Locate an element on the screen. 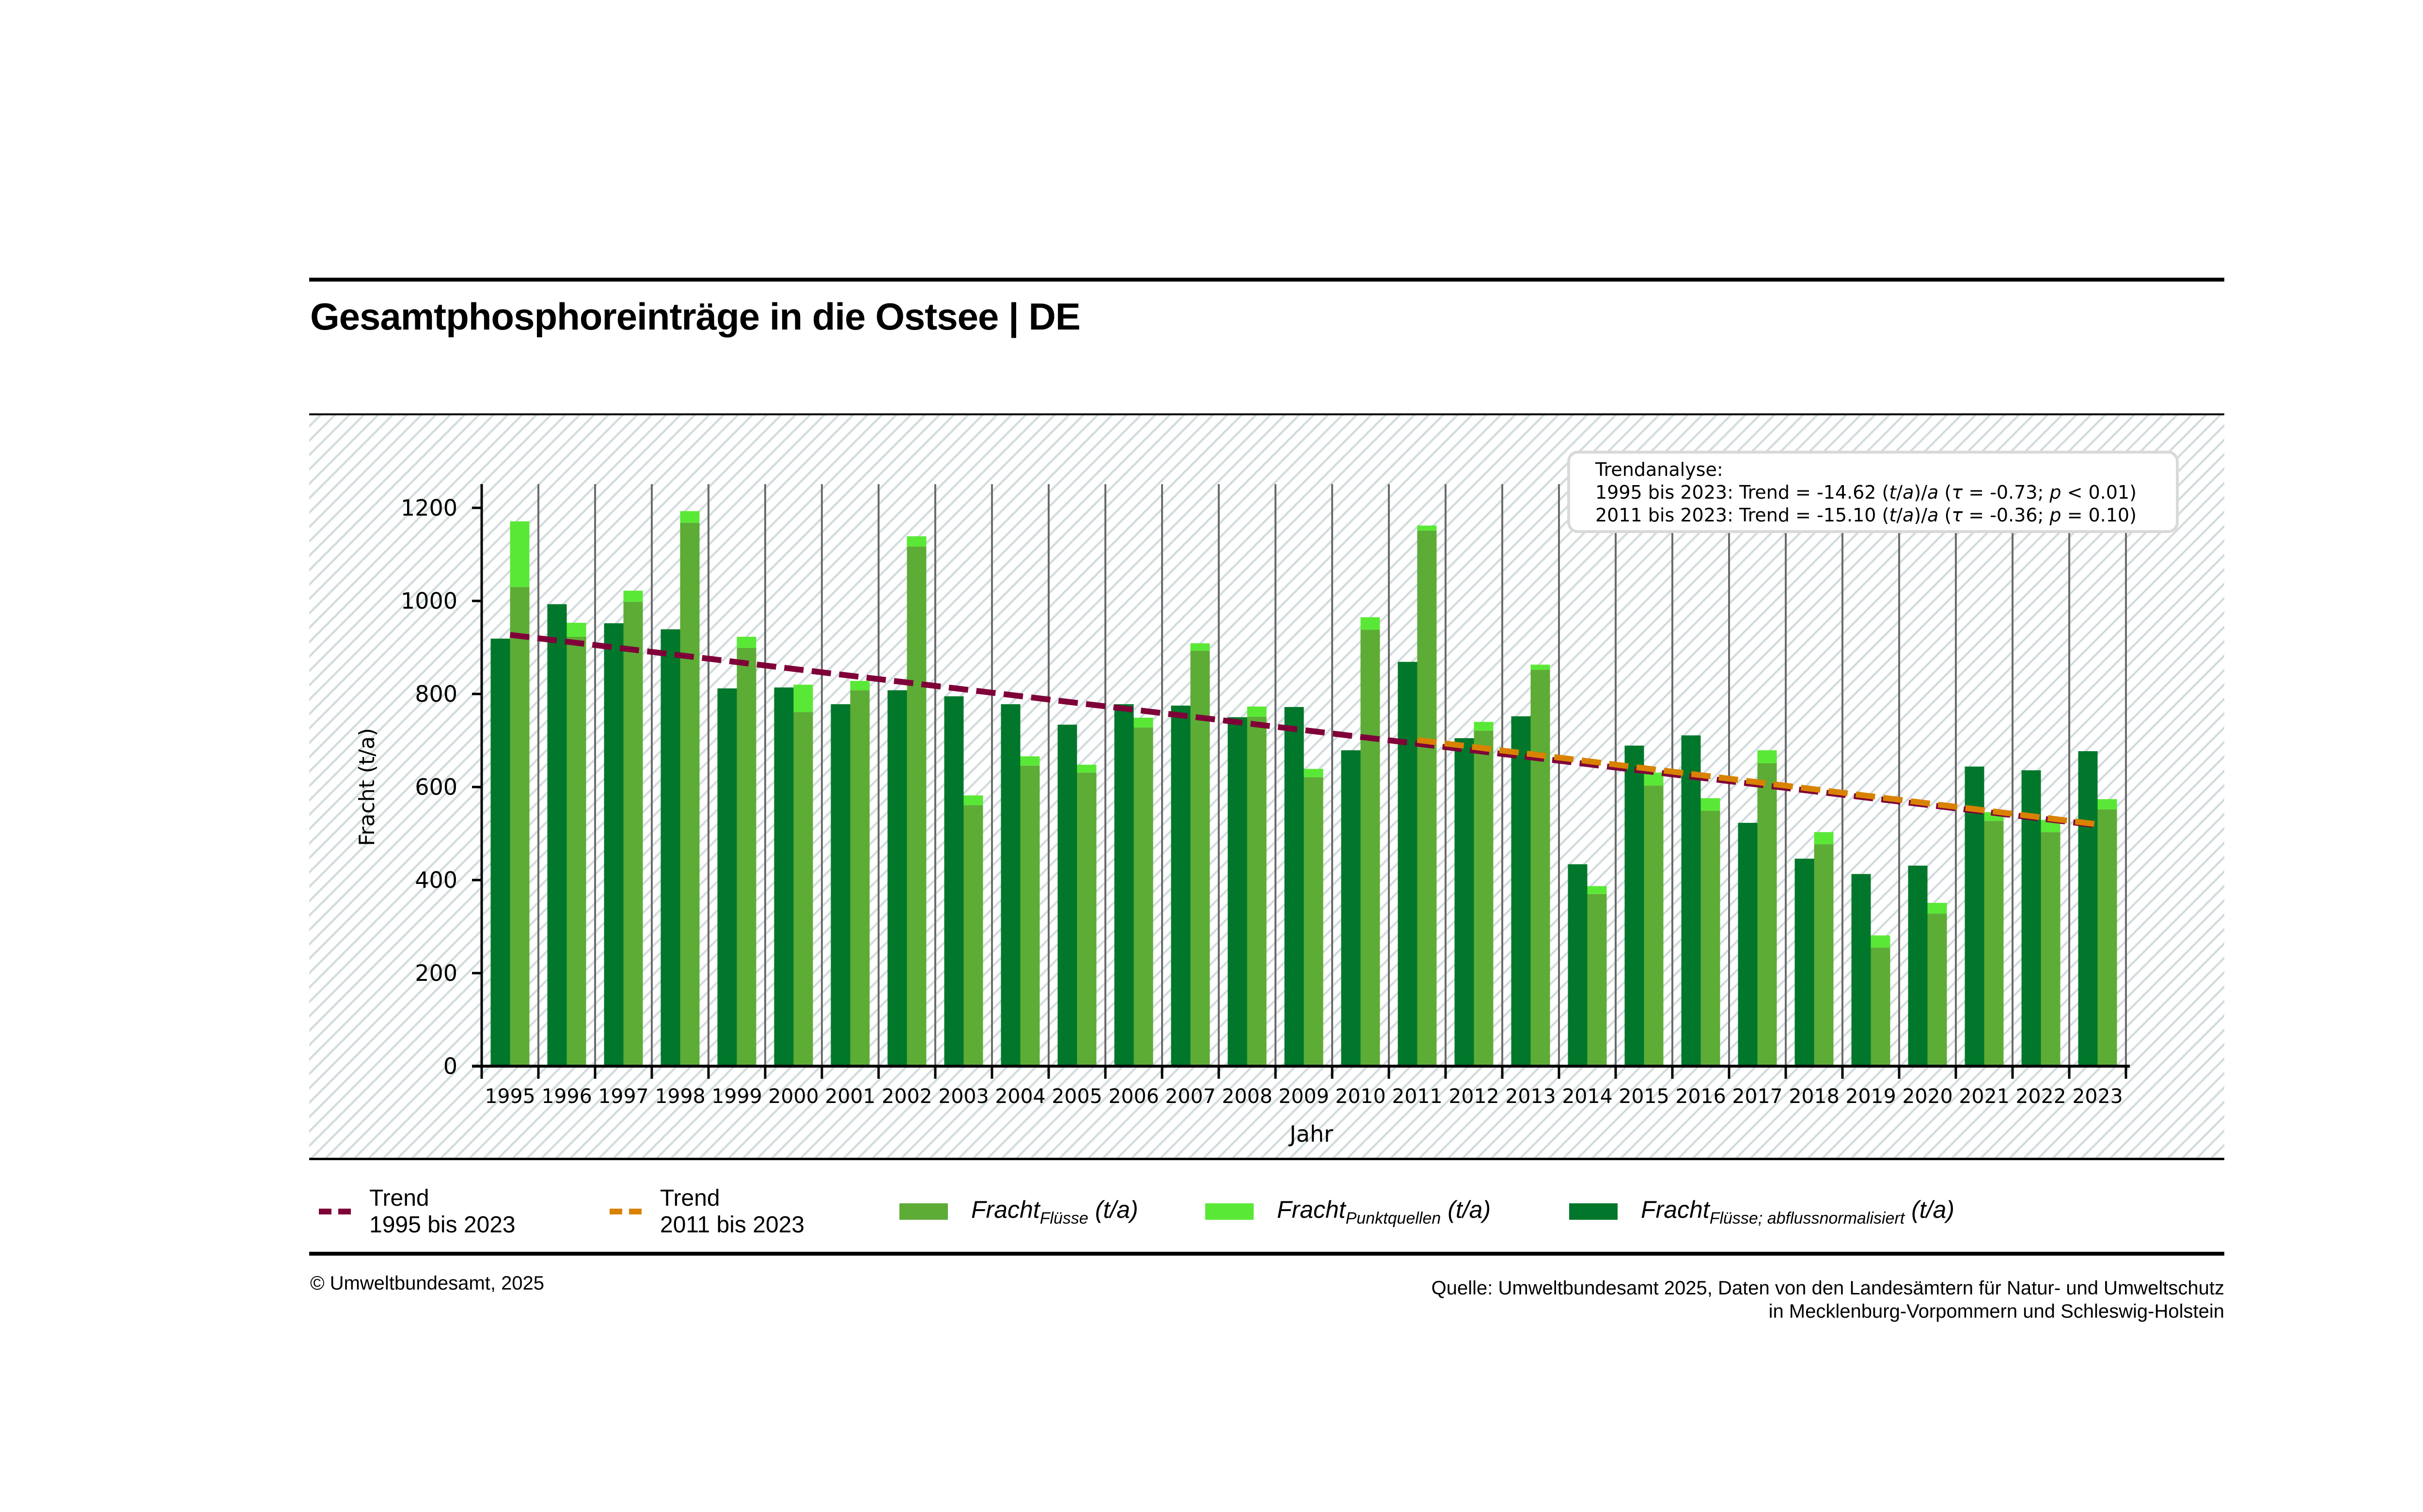 The width and height of the screenshot is (2423, 1512). bar-punktquellen-2012 is located at coordinates (1484, 727).